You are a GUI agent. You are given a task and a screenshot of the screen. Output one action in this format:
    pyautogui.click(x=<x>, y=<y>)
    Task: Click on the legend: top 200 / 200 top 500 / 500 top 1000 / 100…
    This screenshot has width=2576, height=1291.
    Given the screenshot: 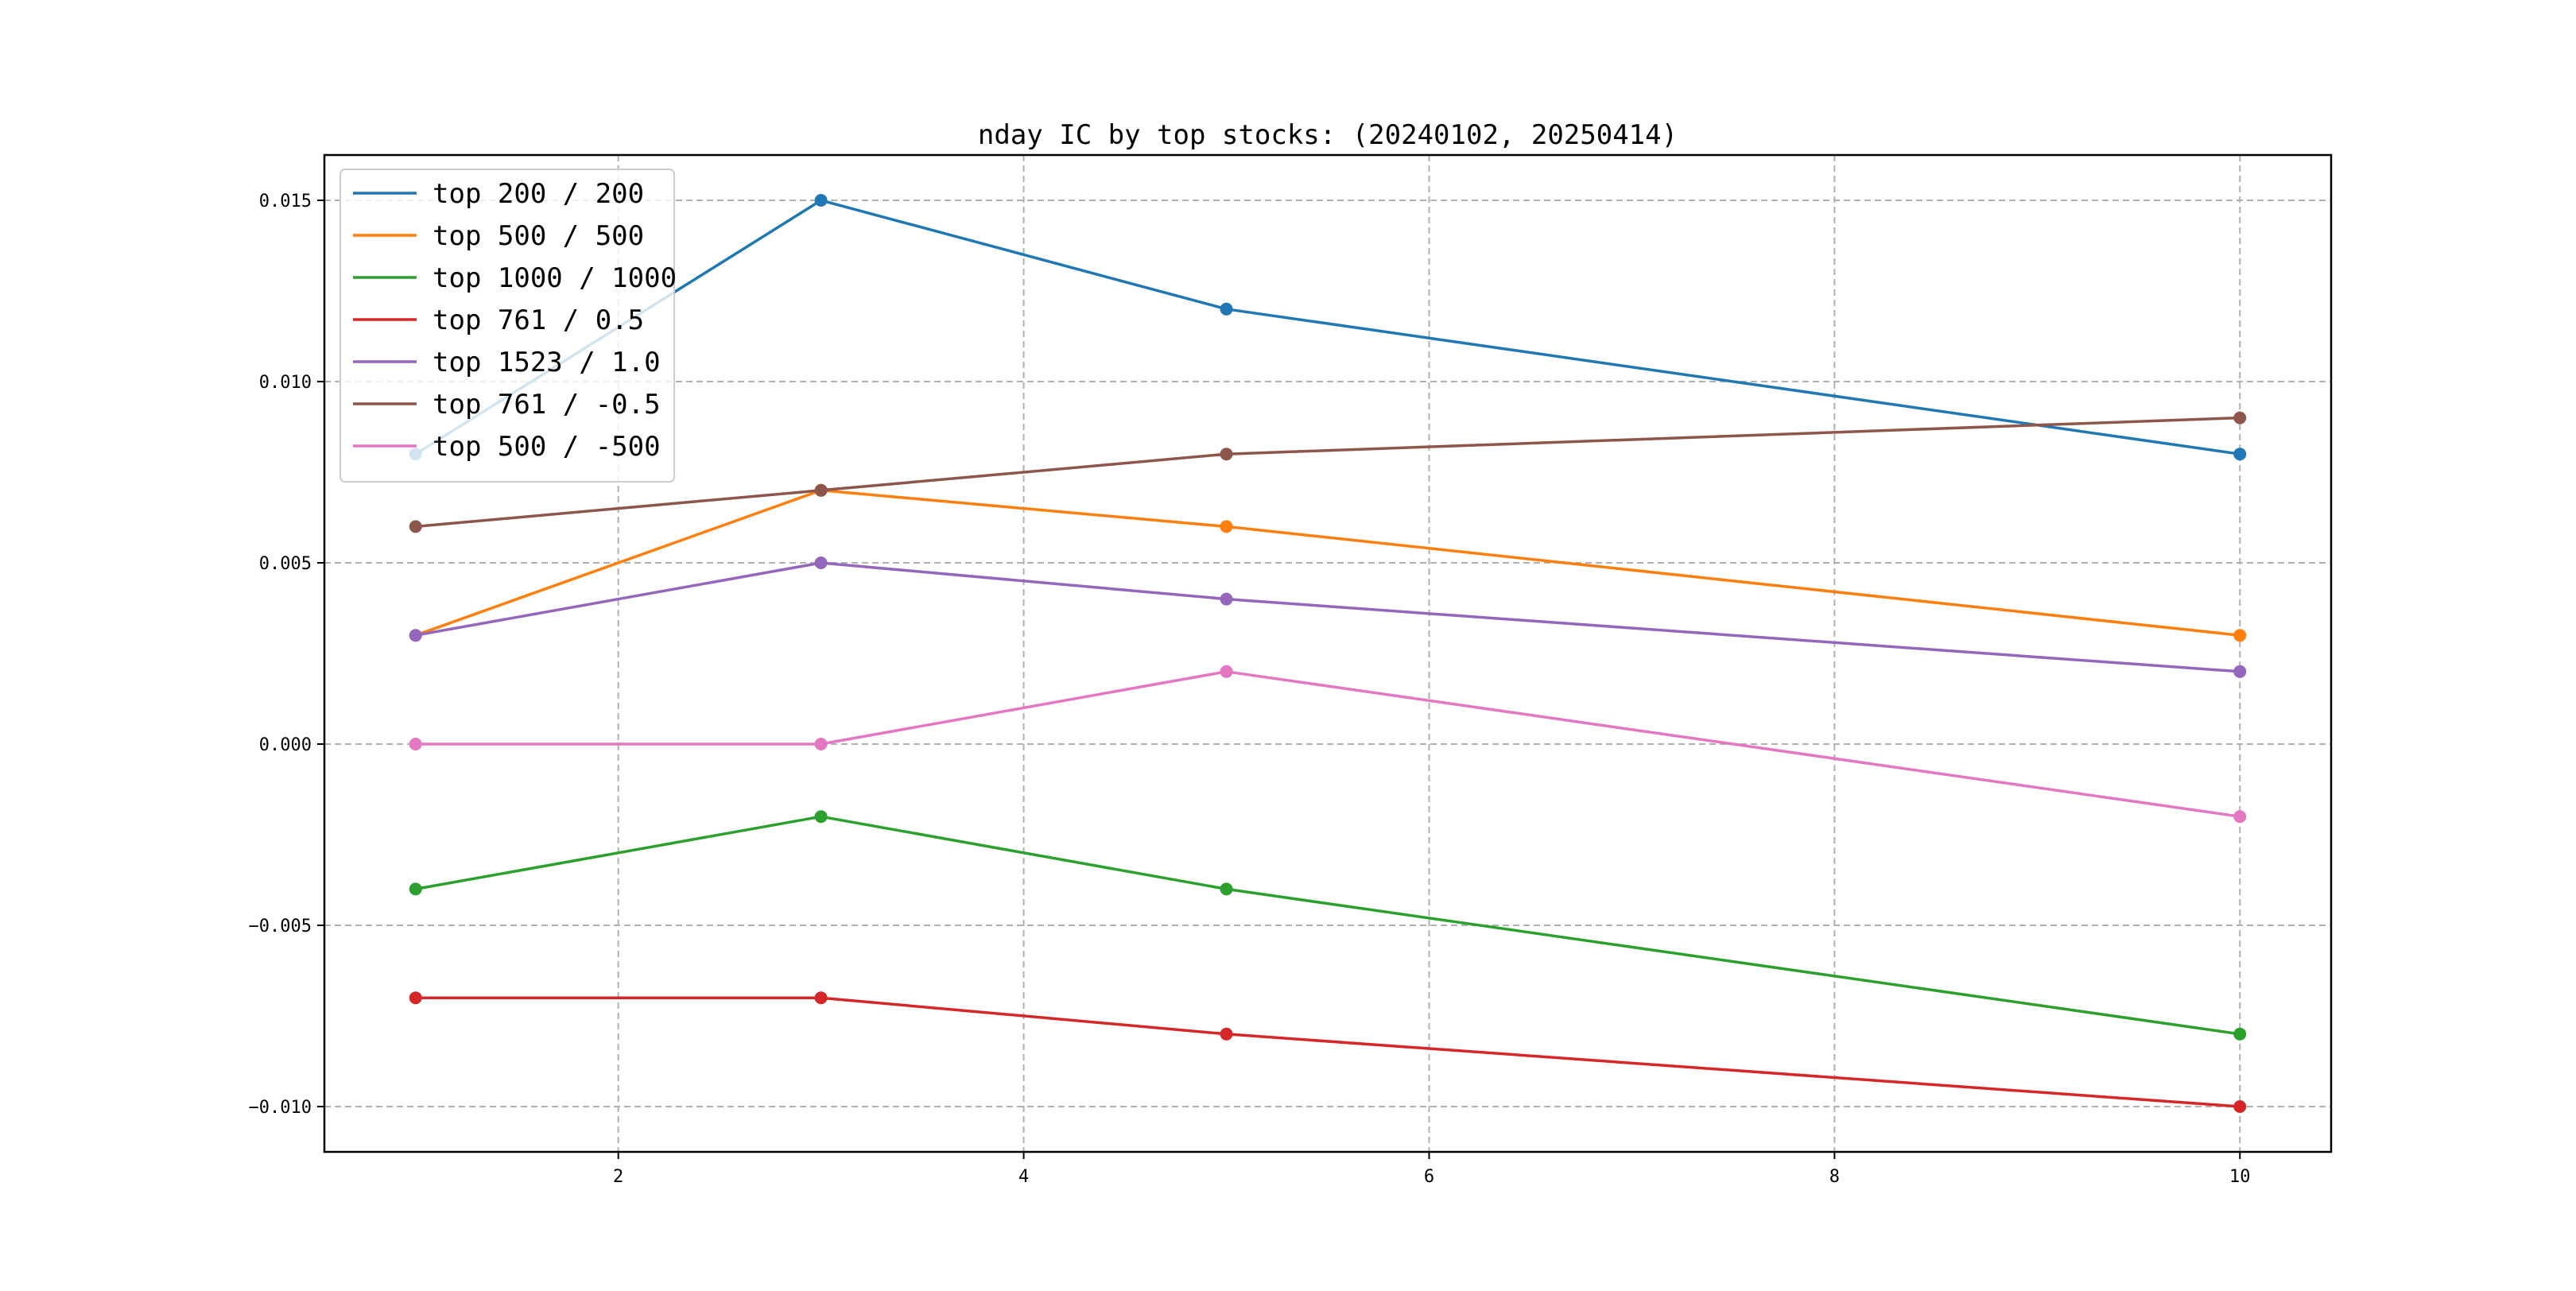 What is the action you would take?
    pyautogui.click(x=508, y=326)
    